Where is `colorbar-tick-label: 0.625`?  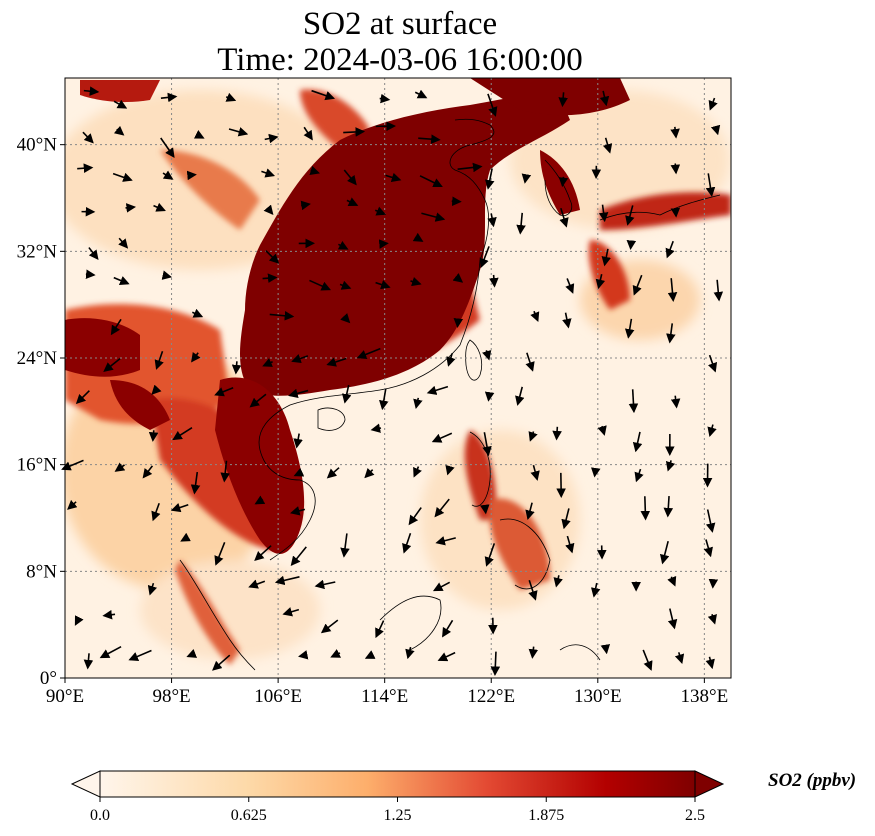
colorbar-tick-label: 0.625 is located at coordinates (249, 815).